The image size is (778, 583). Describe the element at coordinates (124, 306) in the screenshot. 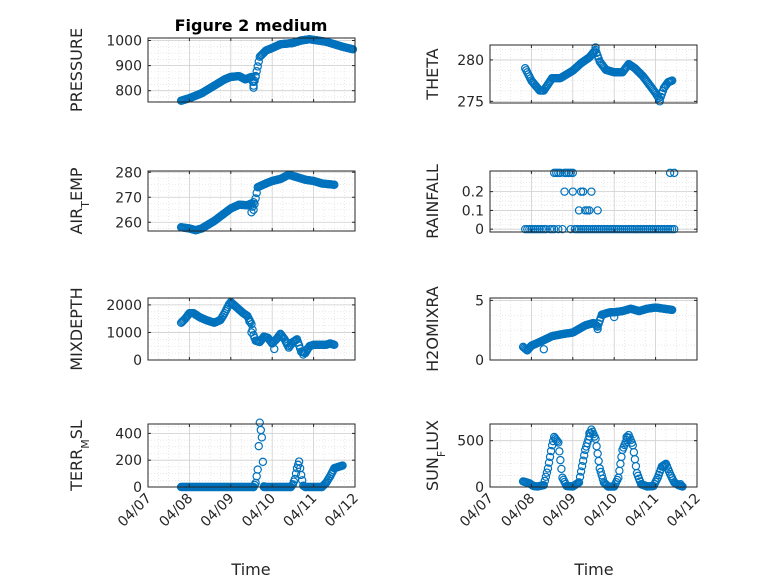

I see `y-tick-label: 2000` at that location.